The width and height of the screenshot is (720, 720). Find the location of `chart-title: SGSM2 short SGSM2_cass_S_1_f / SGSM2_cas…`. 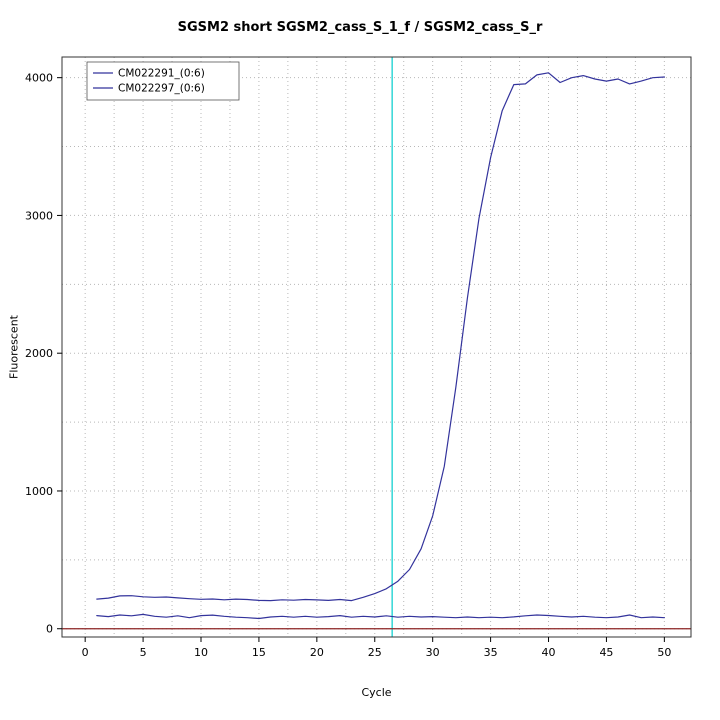

chart-title: SGSM2 short SGSM2_cass_S_1_f / SGSM2_cas… is located at coordinates (360, 27).